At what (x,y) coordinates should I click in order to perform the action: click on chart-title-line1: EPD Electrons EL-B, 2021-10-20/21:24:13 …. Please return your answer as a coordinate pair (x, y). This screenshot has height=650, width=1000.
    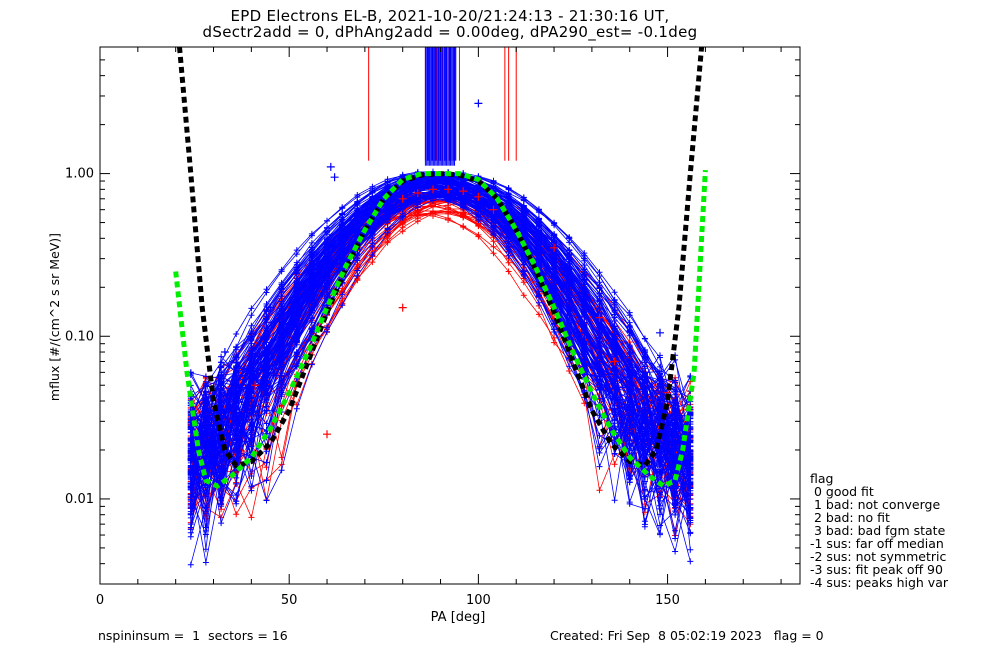
    Looking at the image, I should click on (450, 16).